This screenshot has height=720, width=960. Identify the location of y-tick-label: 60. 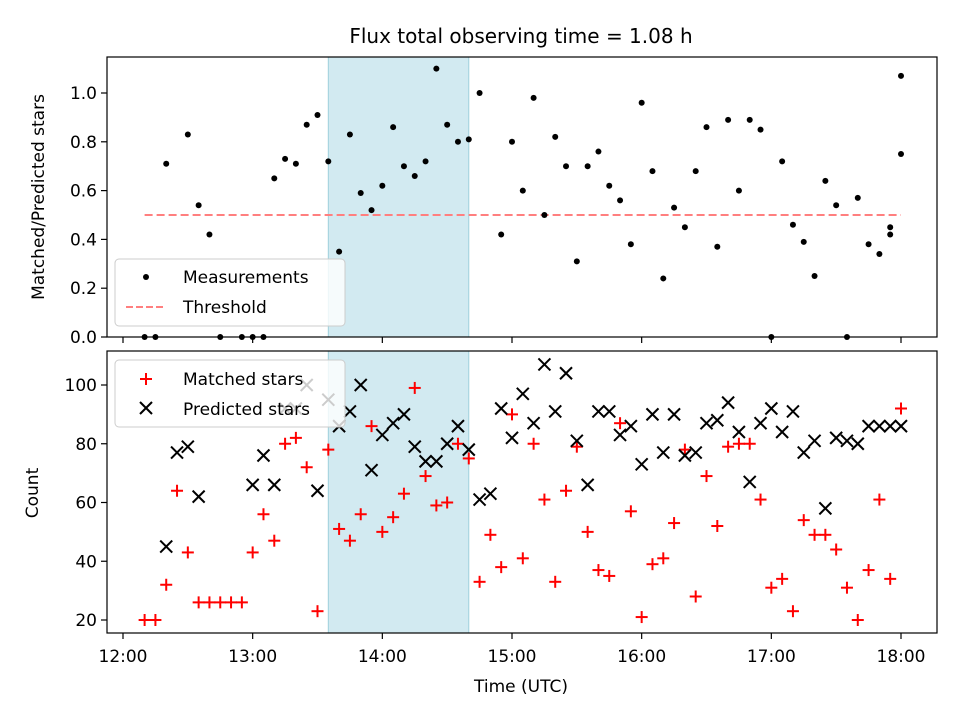
(86, 504).